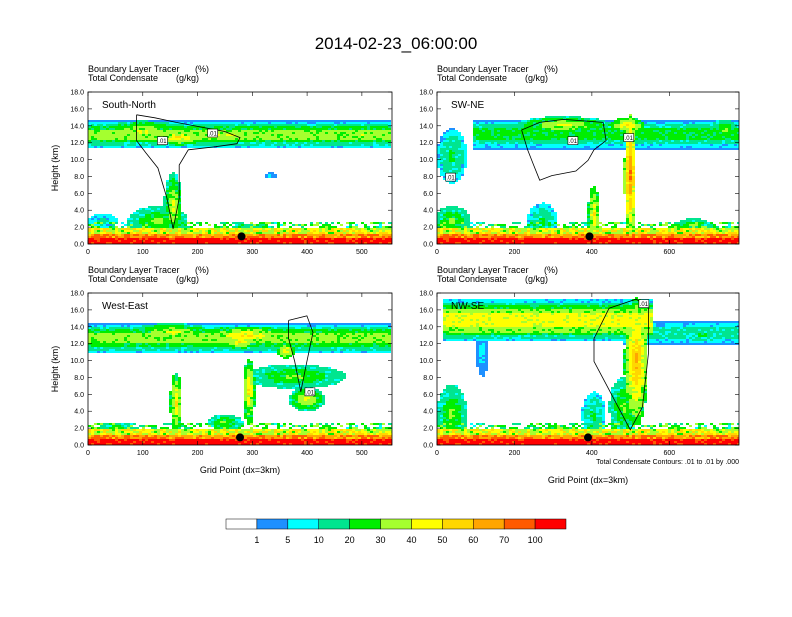  What do you see at coordinates (79, 177) in the screenshot?
I see `y-tick-label: 8.0` at bounding box center [79, 177].